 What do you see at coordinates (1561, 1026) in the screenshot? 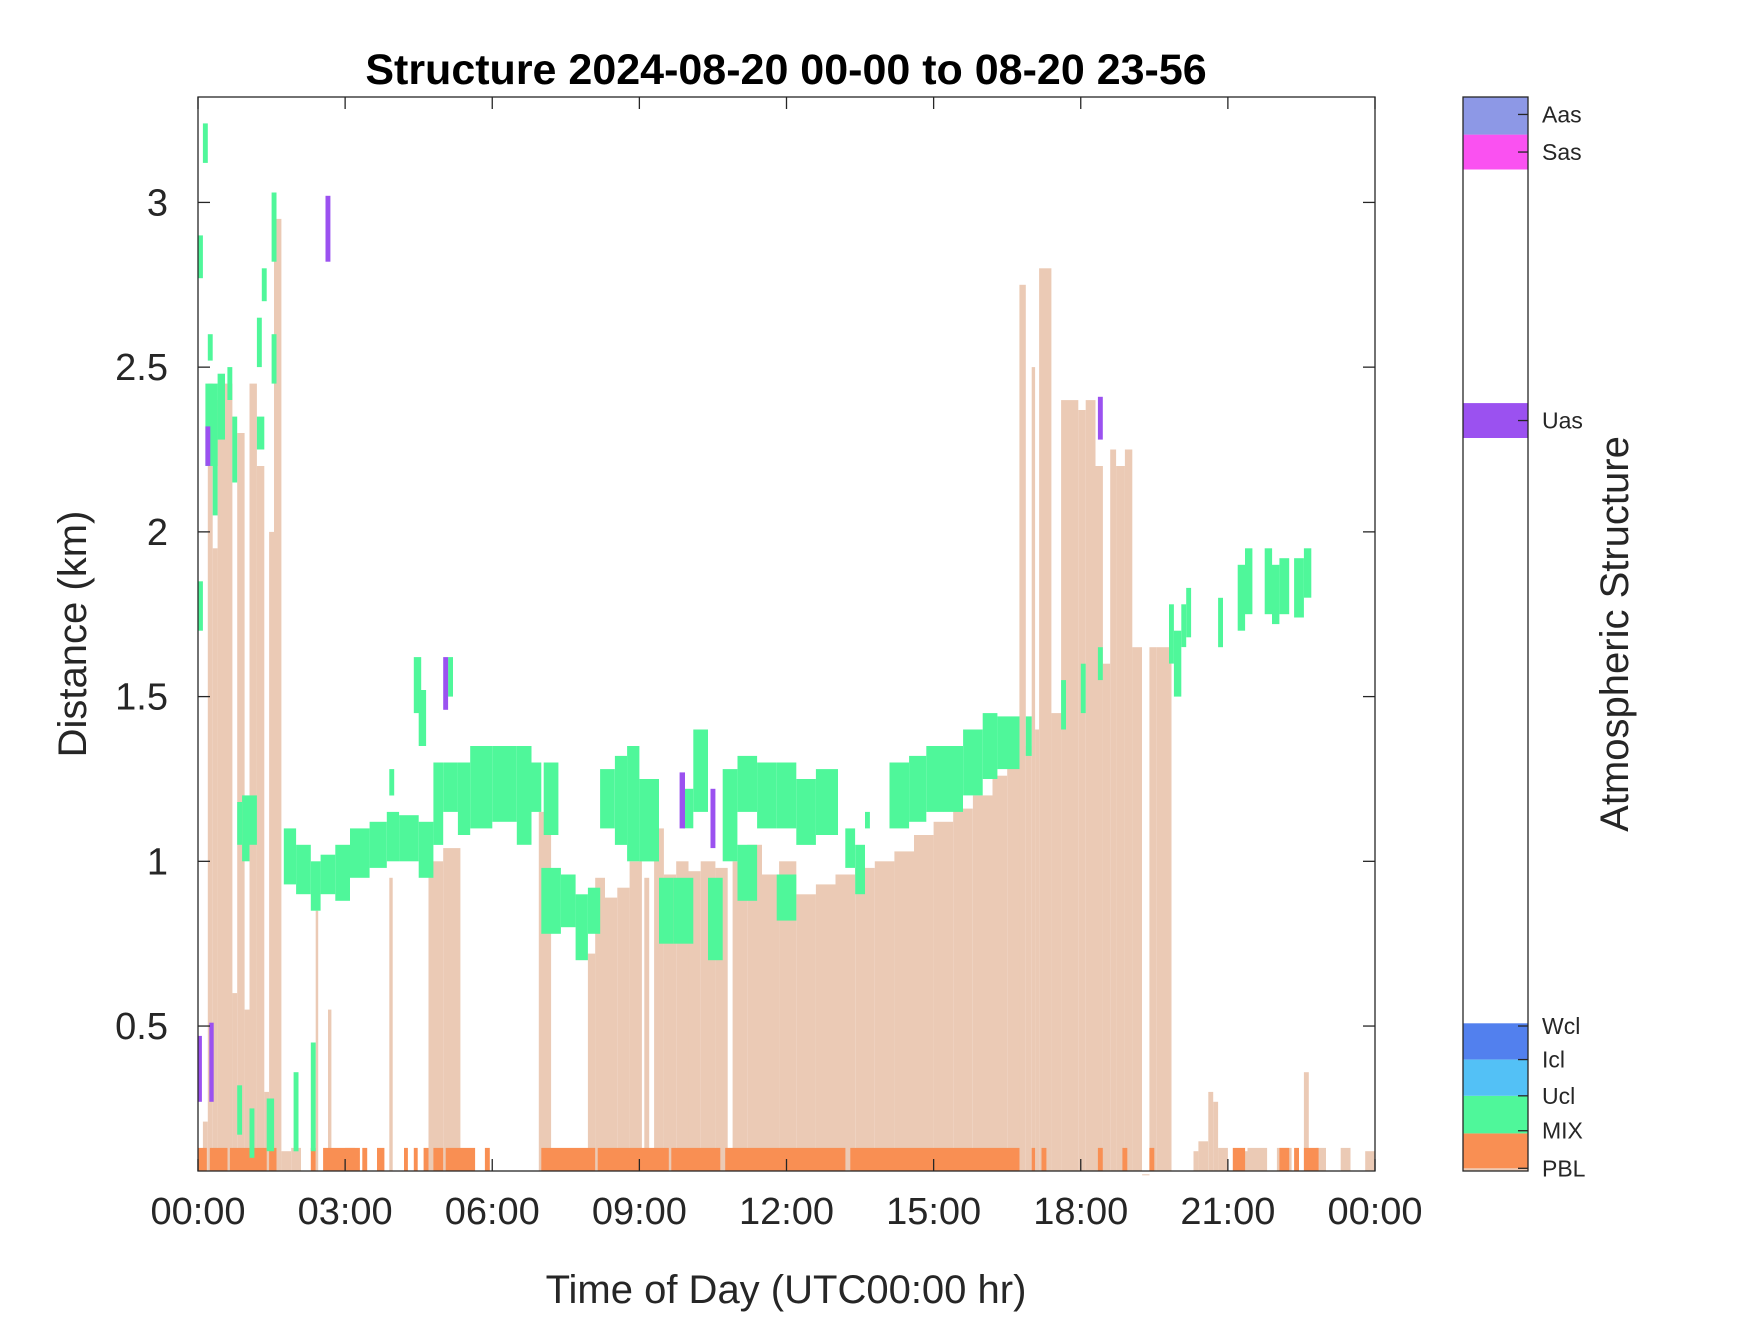
I see `colorbar-tick-label: Wcl` at bounding box center [1561, 1026].